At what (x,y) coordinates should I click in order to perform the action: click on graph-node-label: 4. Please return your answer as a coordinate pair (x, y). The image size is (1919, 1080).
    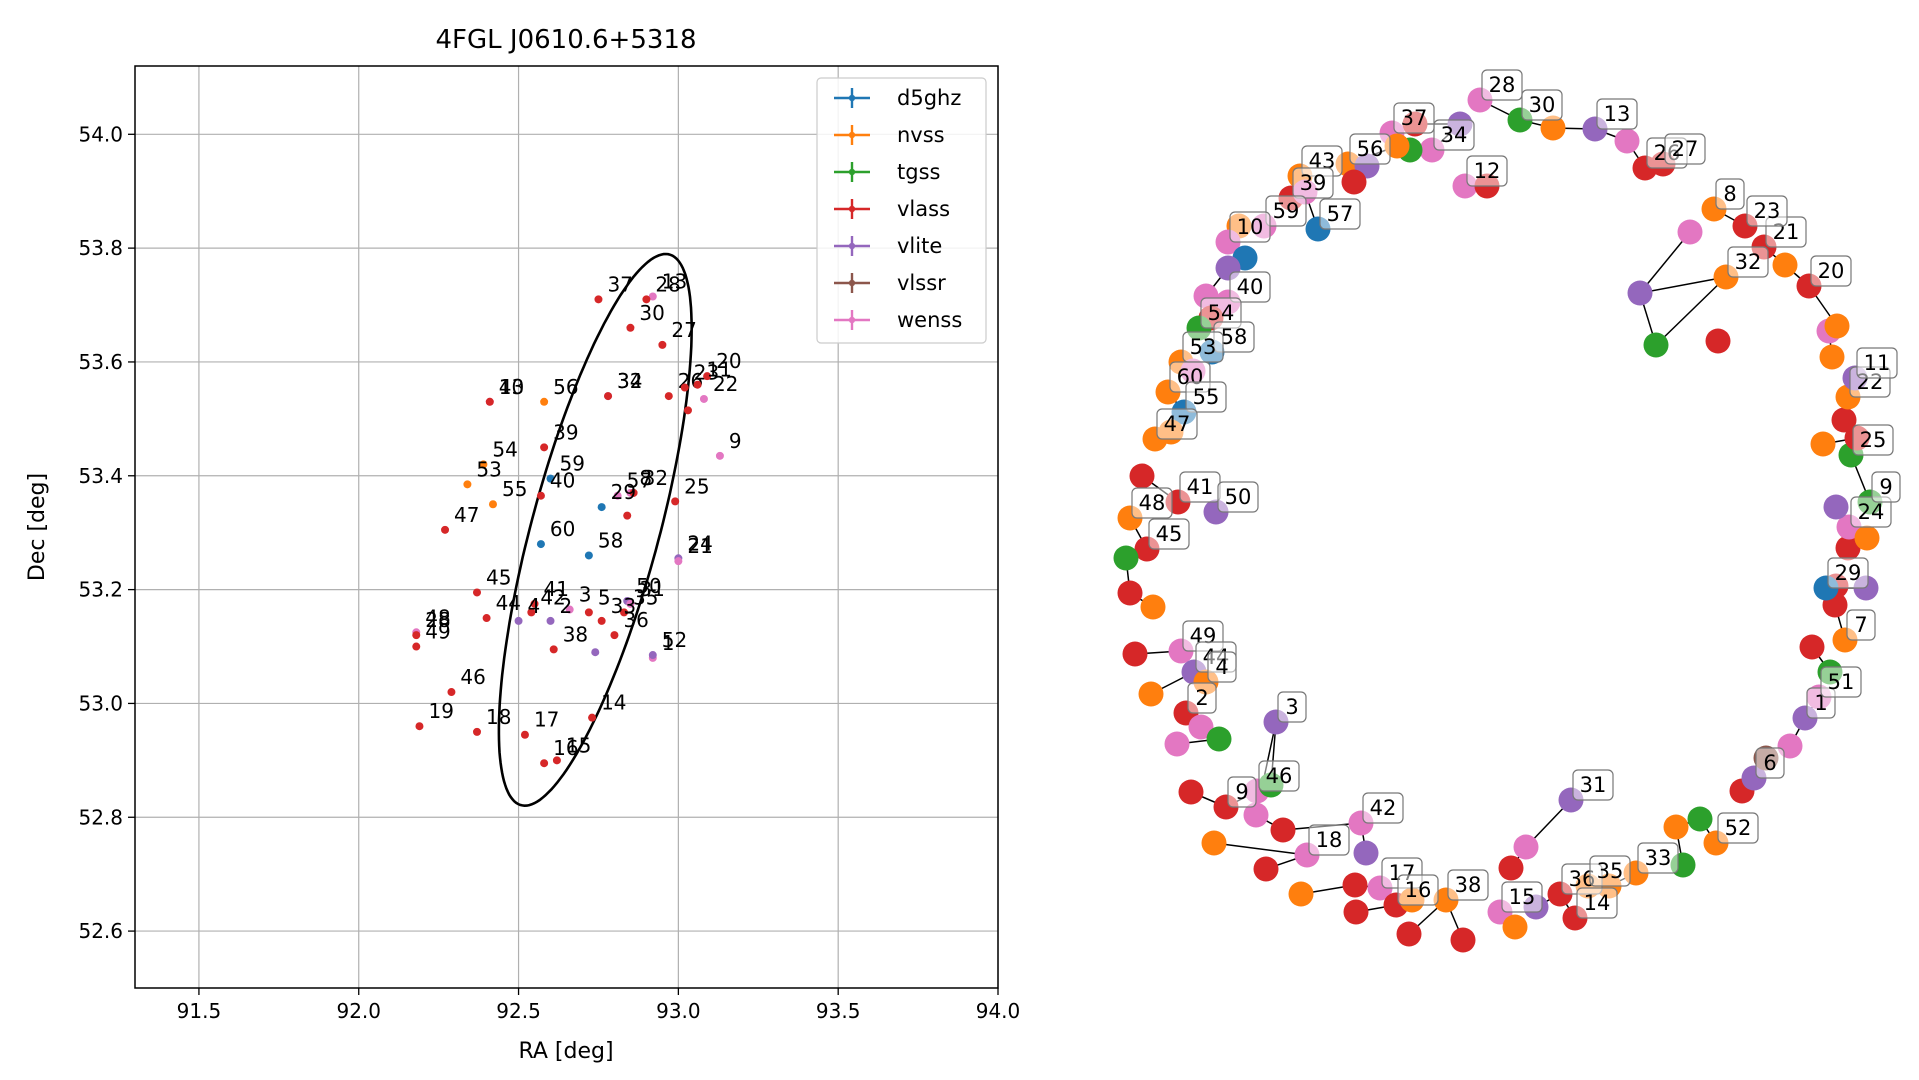
    Looking at the image, I should click on (1222, 667).